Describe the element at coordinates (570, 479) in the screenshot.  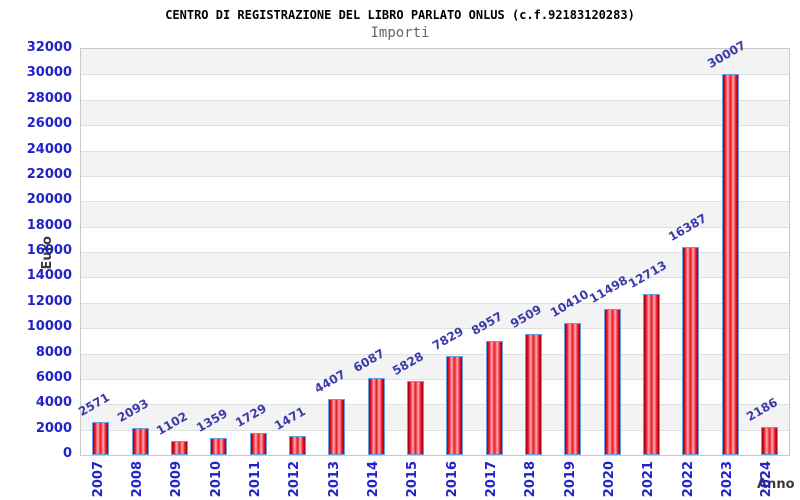
I see `x-tick-label: 2019` at that location.